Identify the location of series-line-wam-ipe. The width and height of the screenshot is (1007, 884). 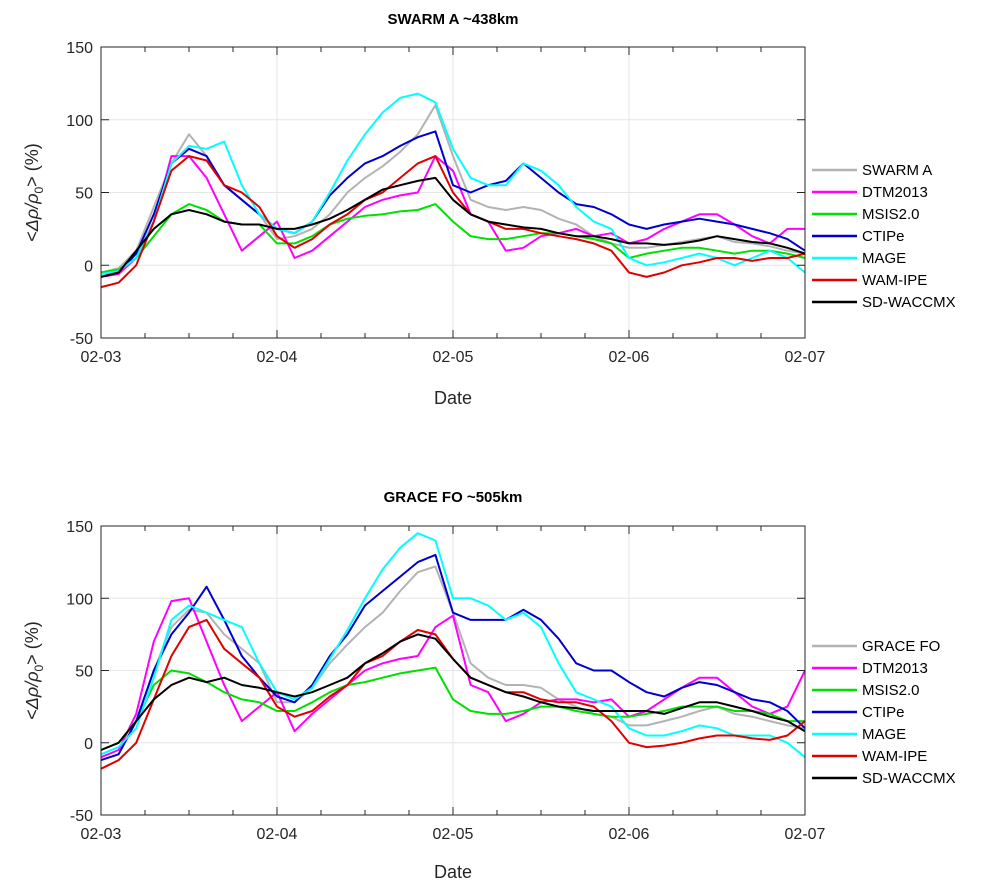
(453, 222).